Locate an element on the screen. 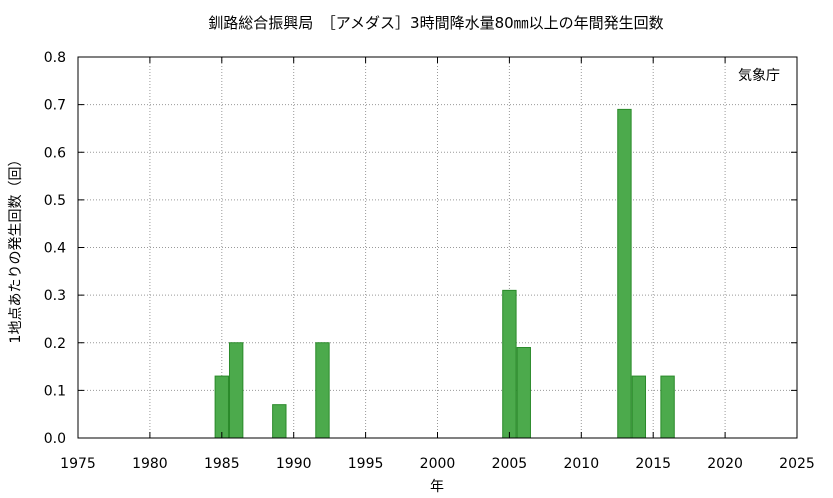 The width and height of the screenshot is (833, 498). x-tick-label: 2020 is located at coordinates (725, 464).